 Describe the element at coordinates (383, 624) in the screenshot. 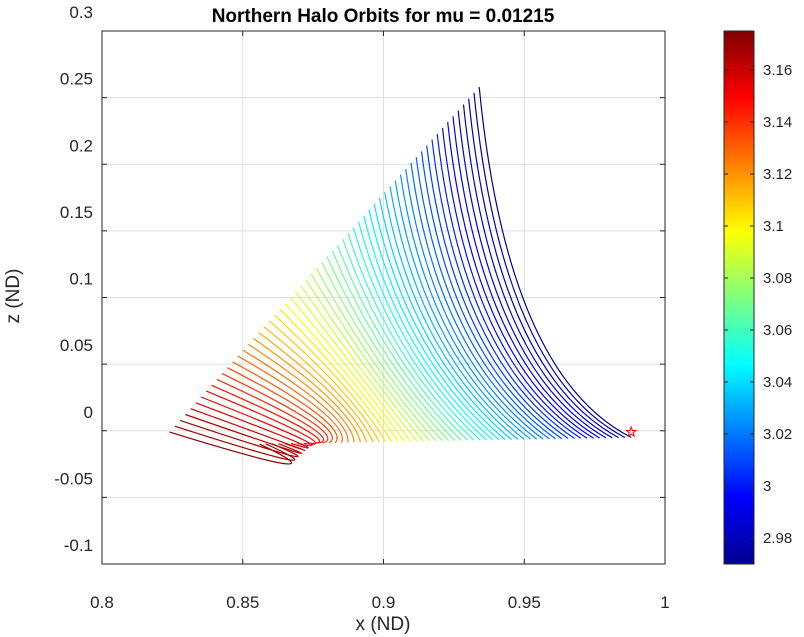

I see `x-axis-title: x (ND)` at that location.